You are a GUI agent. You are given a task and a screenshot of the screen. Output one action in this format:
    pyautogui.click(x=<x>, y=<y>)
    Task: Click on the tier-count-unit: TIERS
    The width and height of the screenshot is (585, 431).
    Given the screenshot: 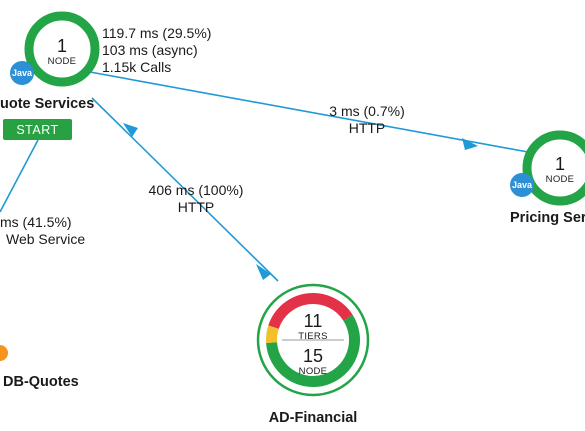 What is the action you would take?
    pyautogui.click(x=313, y=336)
    